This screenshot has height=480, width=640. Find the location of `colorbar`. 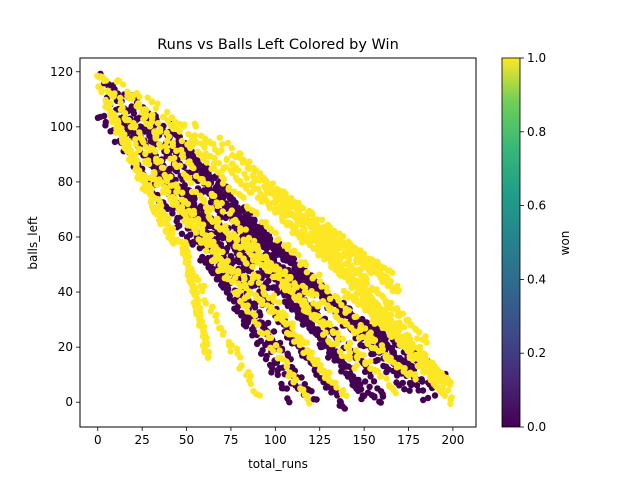

colorbar is located at coordinates (511, 242).